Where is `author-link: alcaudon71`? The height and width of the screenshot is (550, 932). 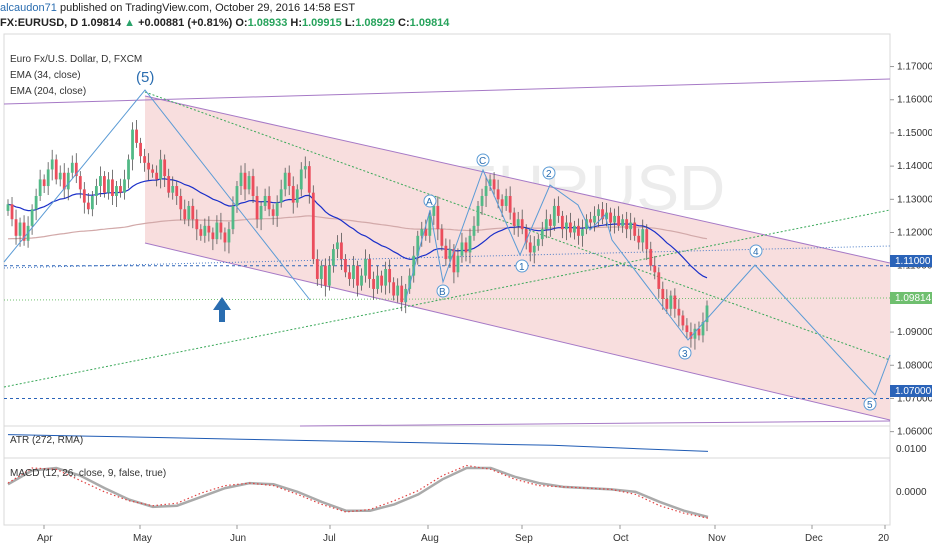
author-link: alcaudon71 is located at coordinates (28, 8).